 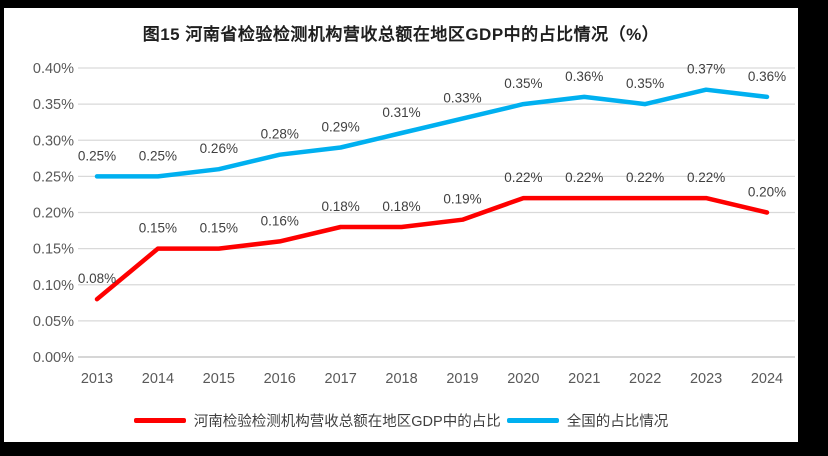 I want to click on data-label: 0.29%, so click(x=340, y=126).